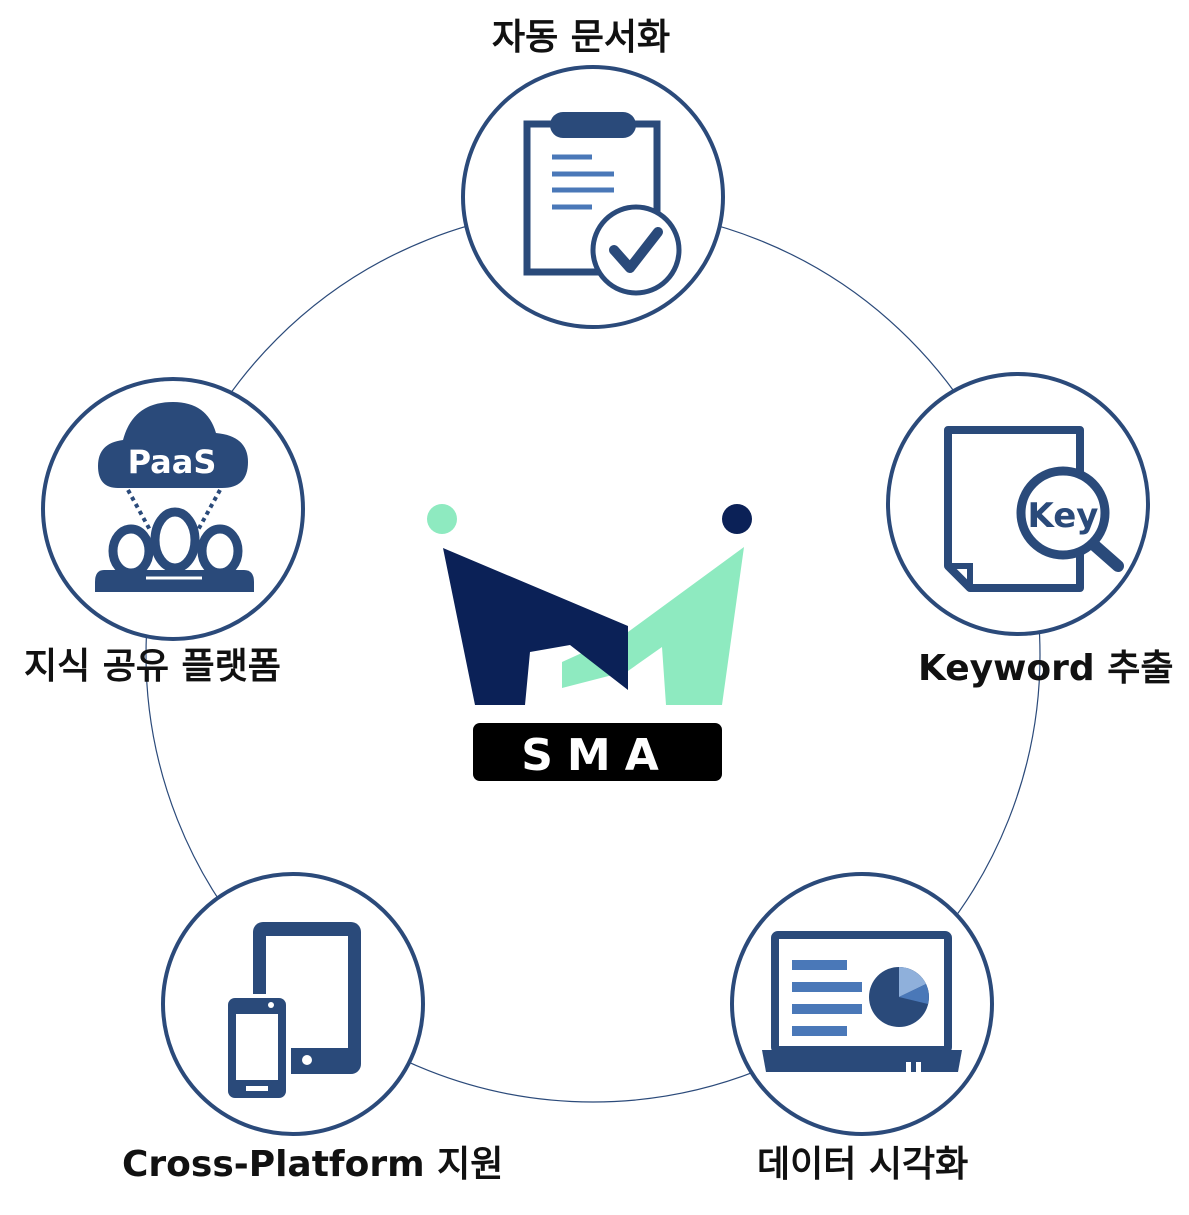 Image resolution: width=1189 pixels, height=1215 pixels. I want to click on logo-badge, so click(597, 752).